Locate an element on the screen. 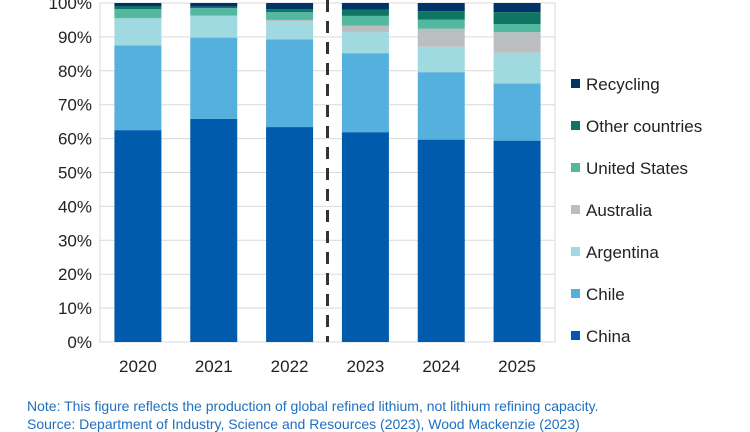  legend-label: Recycling is located at coordinates (623, 84).